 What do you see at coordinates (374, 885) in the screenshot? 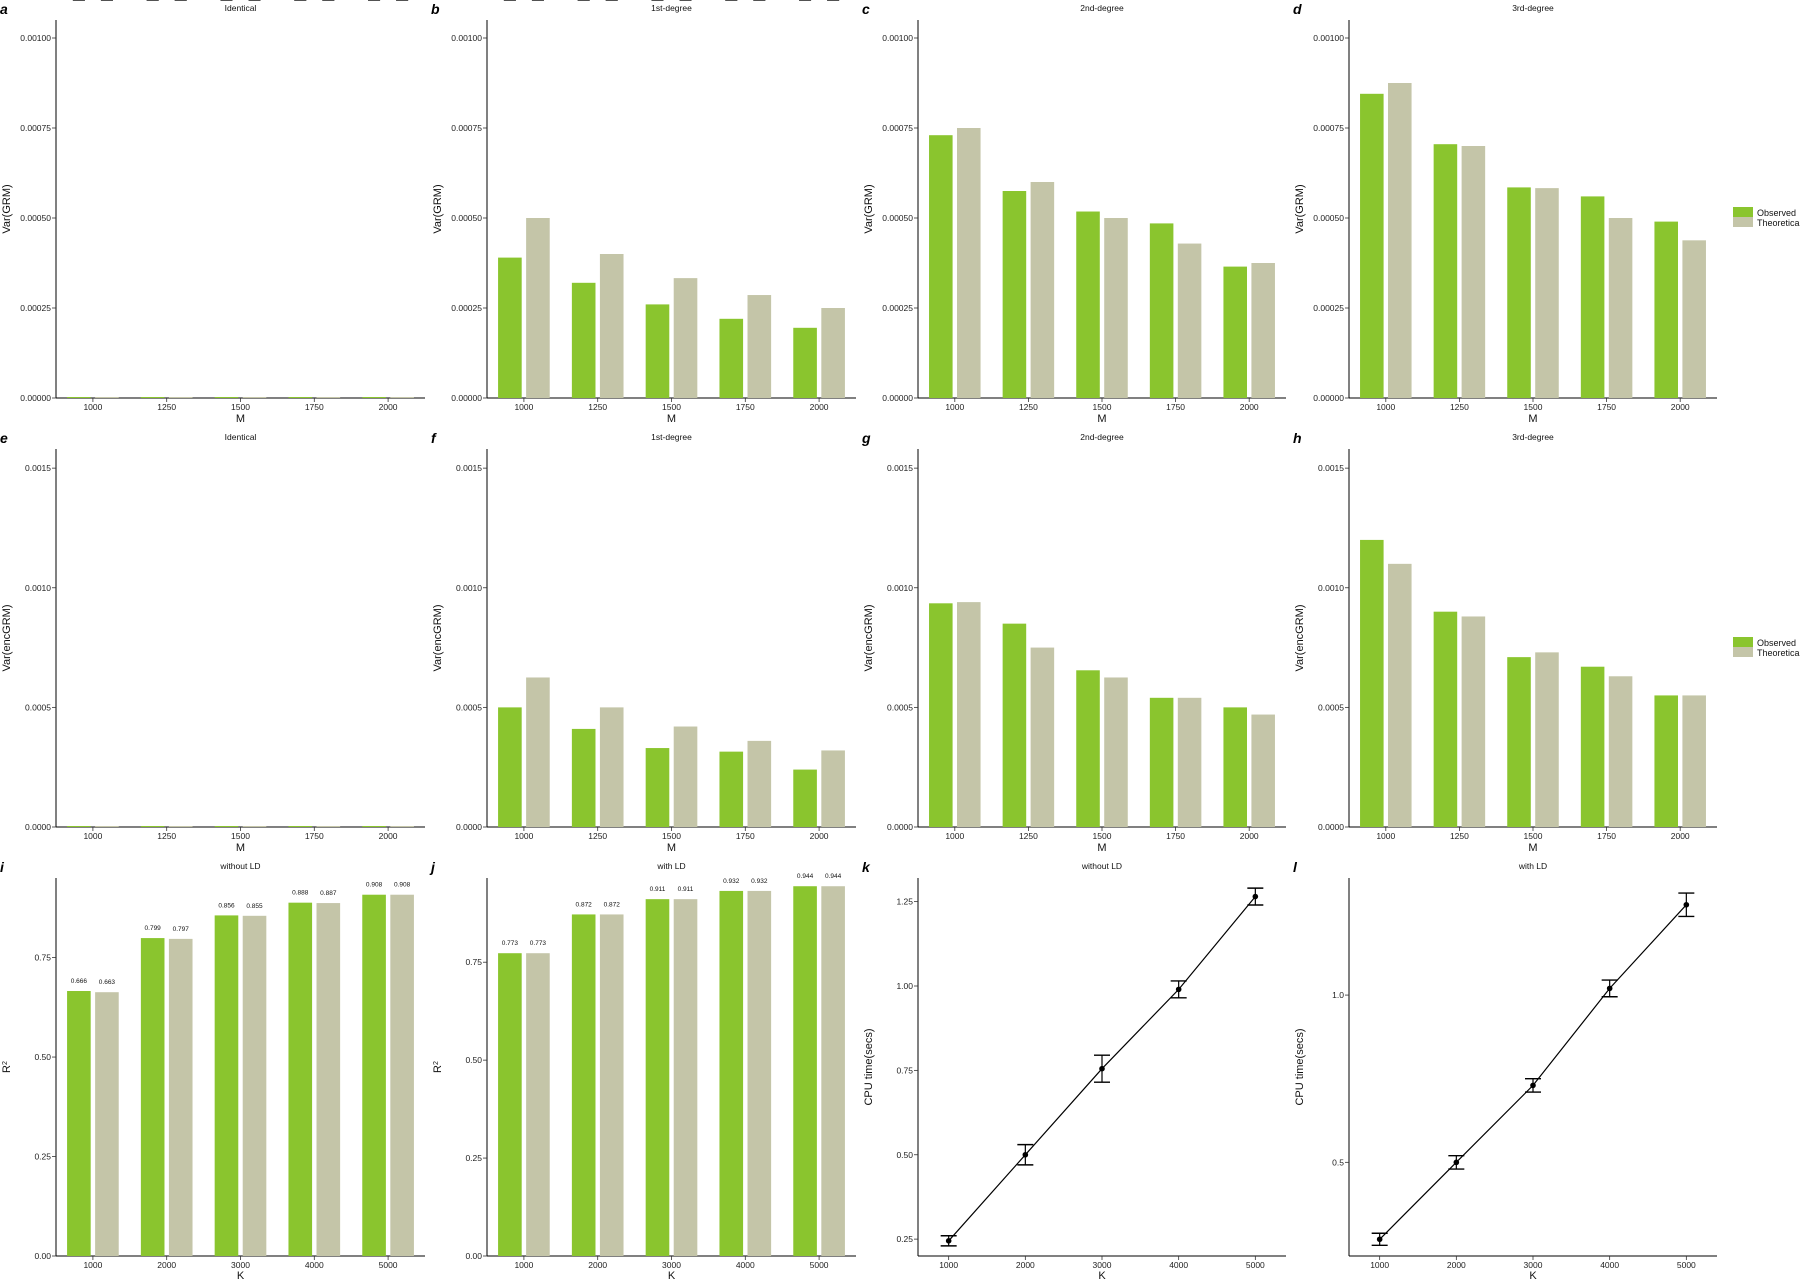
I see `data-label: 0.908` at bounding box center [374, 885].